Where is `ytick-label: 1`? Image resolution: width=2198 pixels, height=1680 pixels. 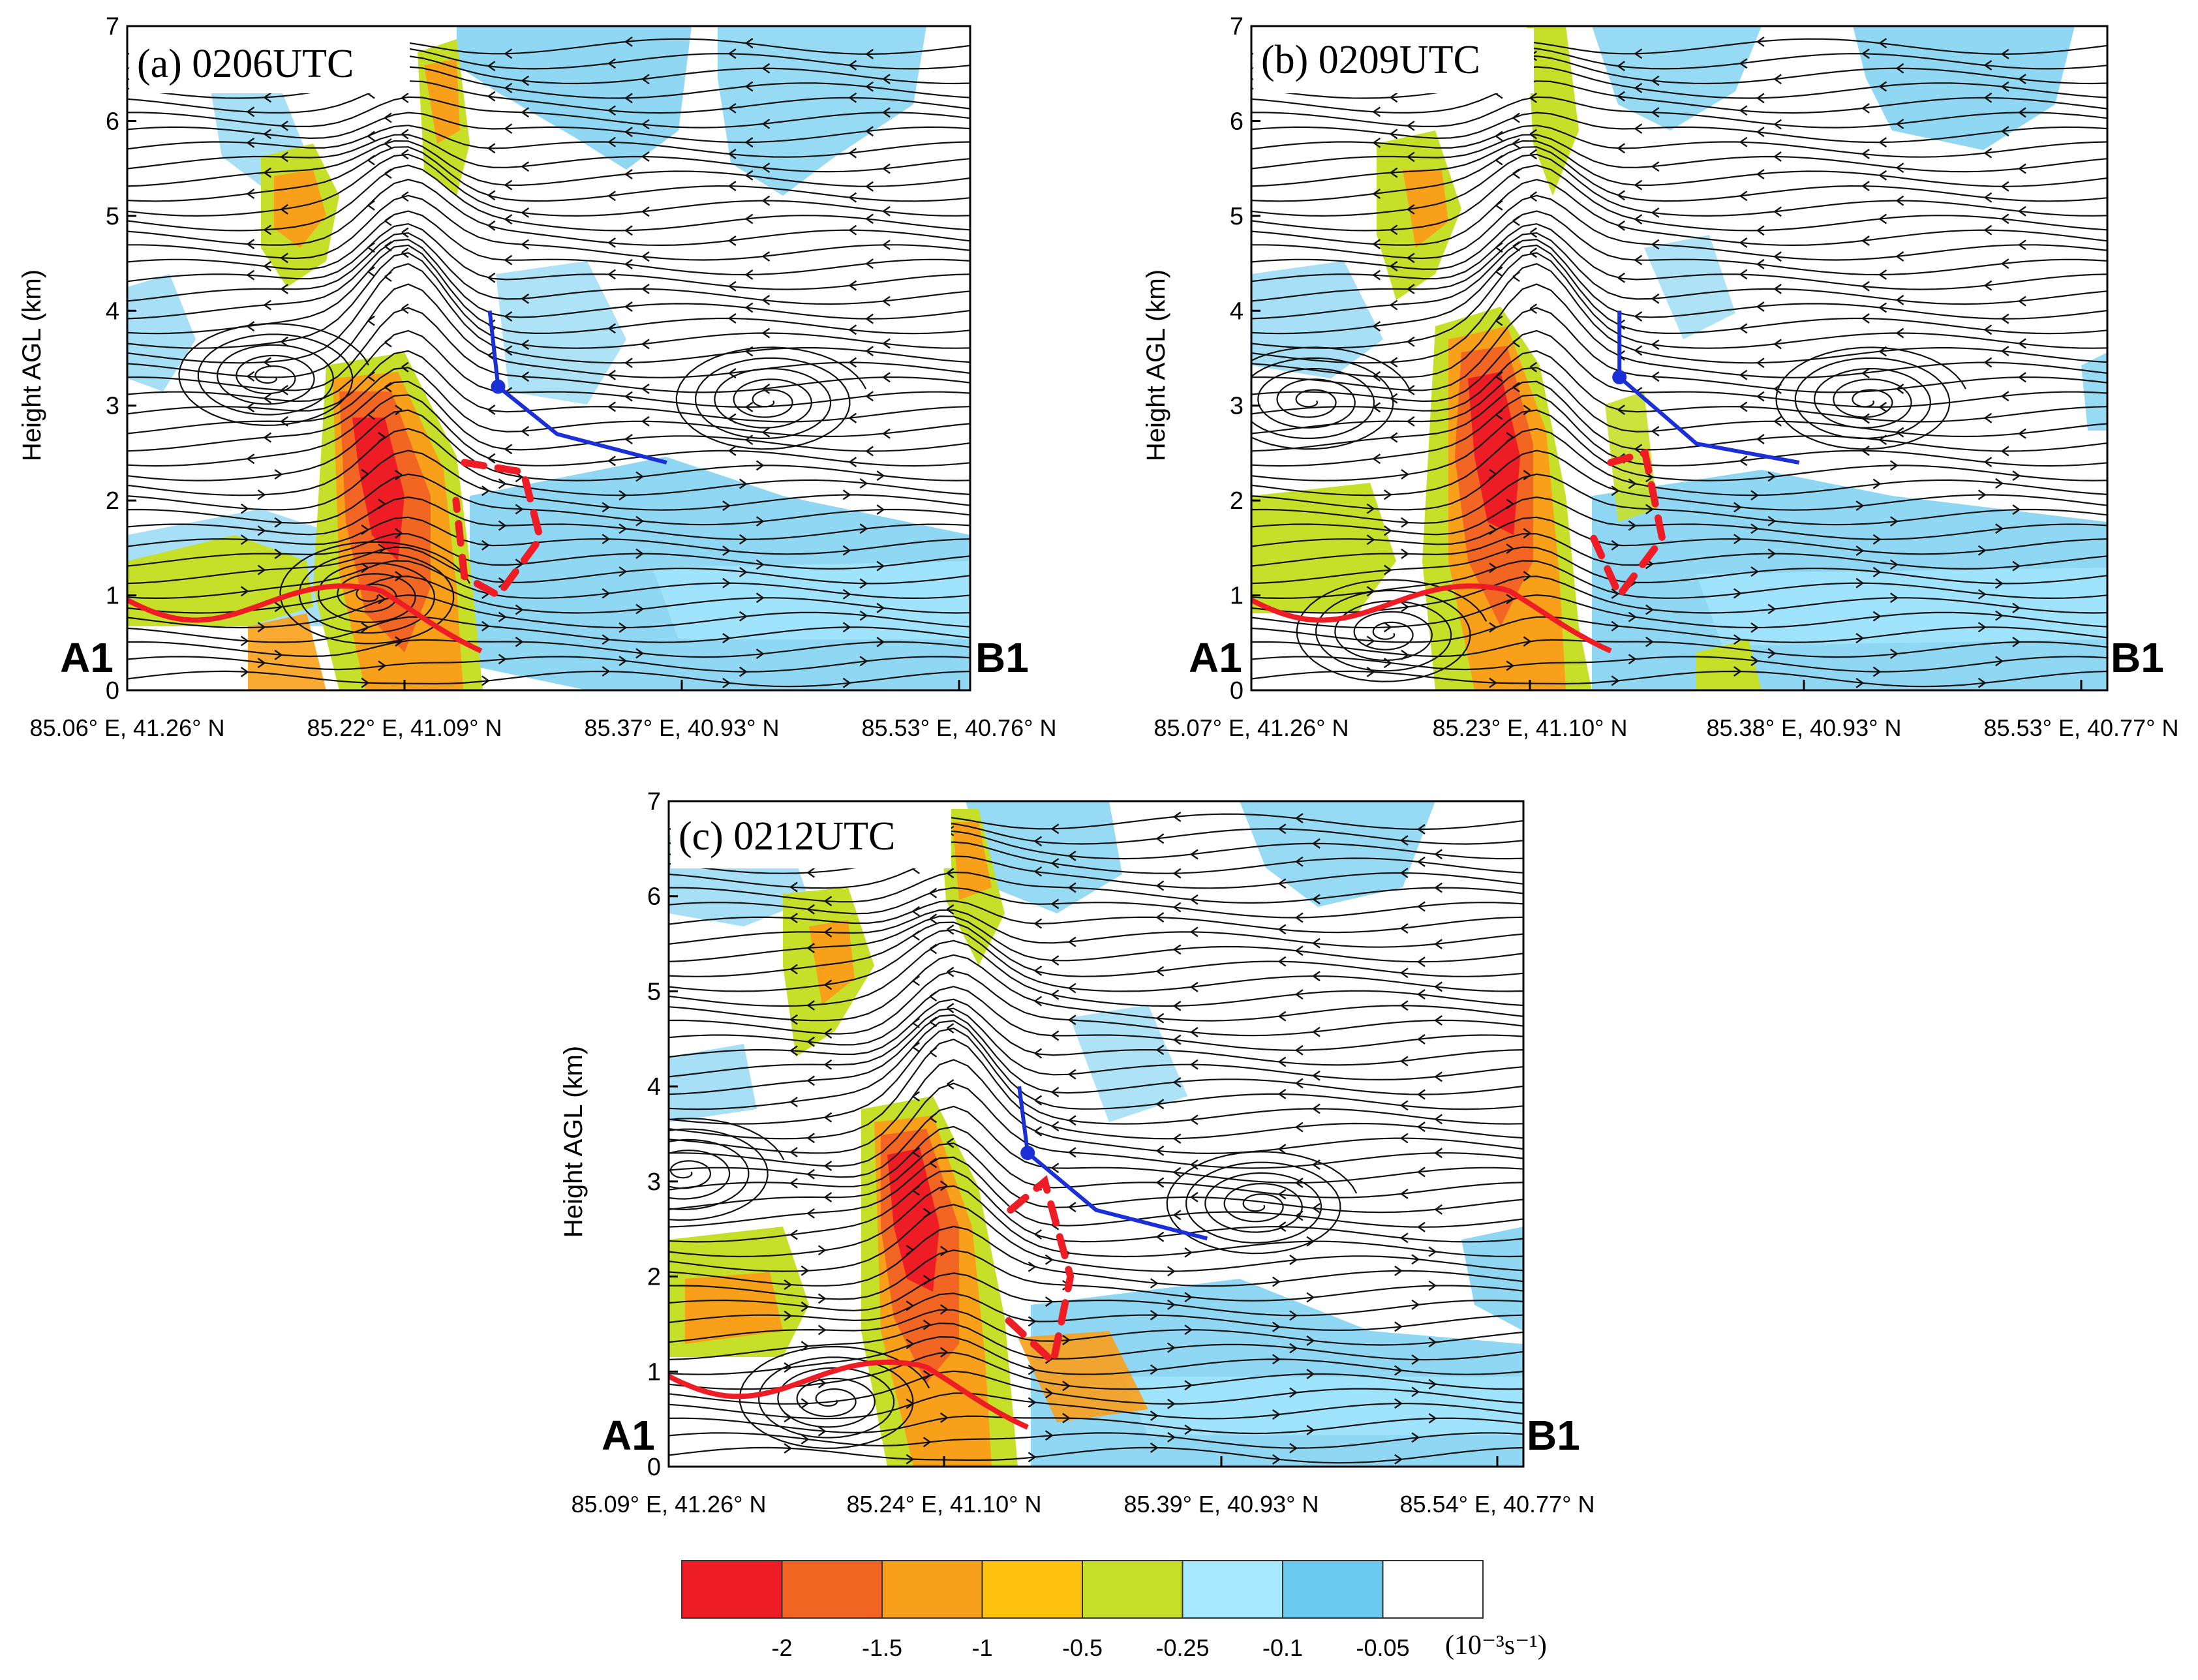
ytick-label: 1 is located at coordinates (654, 1372).